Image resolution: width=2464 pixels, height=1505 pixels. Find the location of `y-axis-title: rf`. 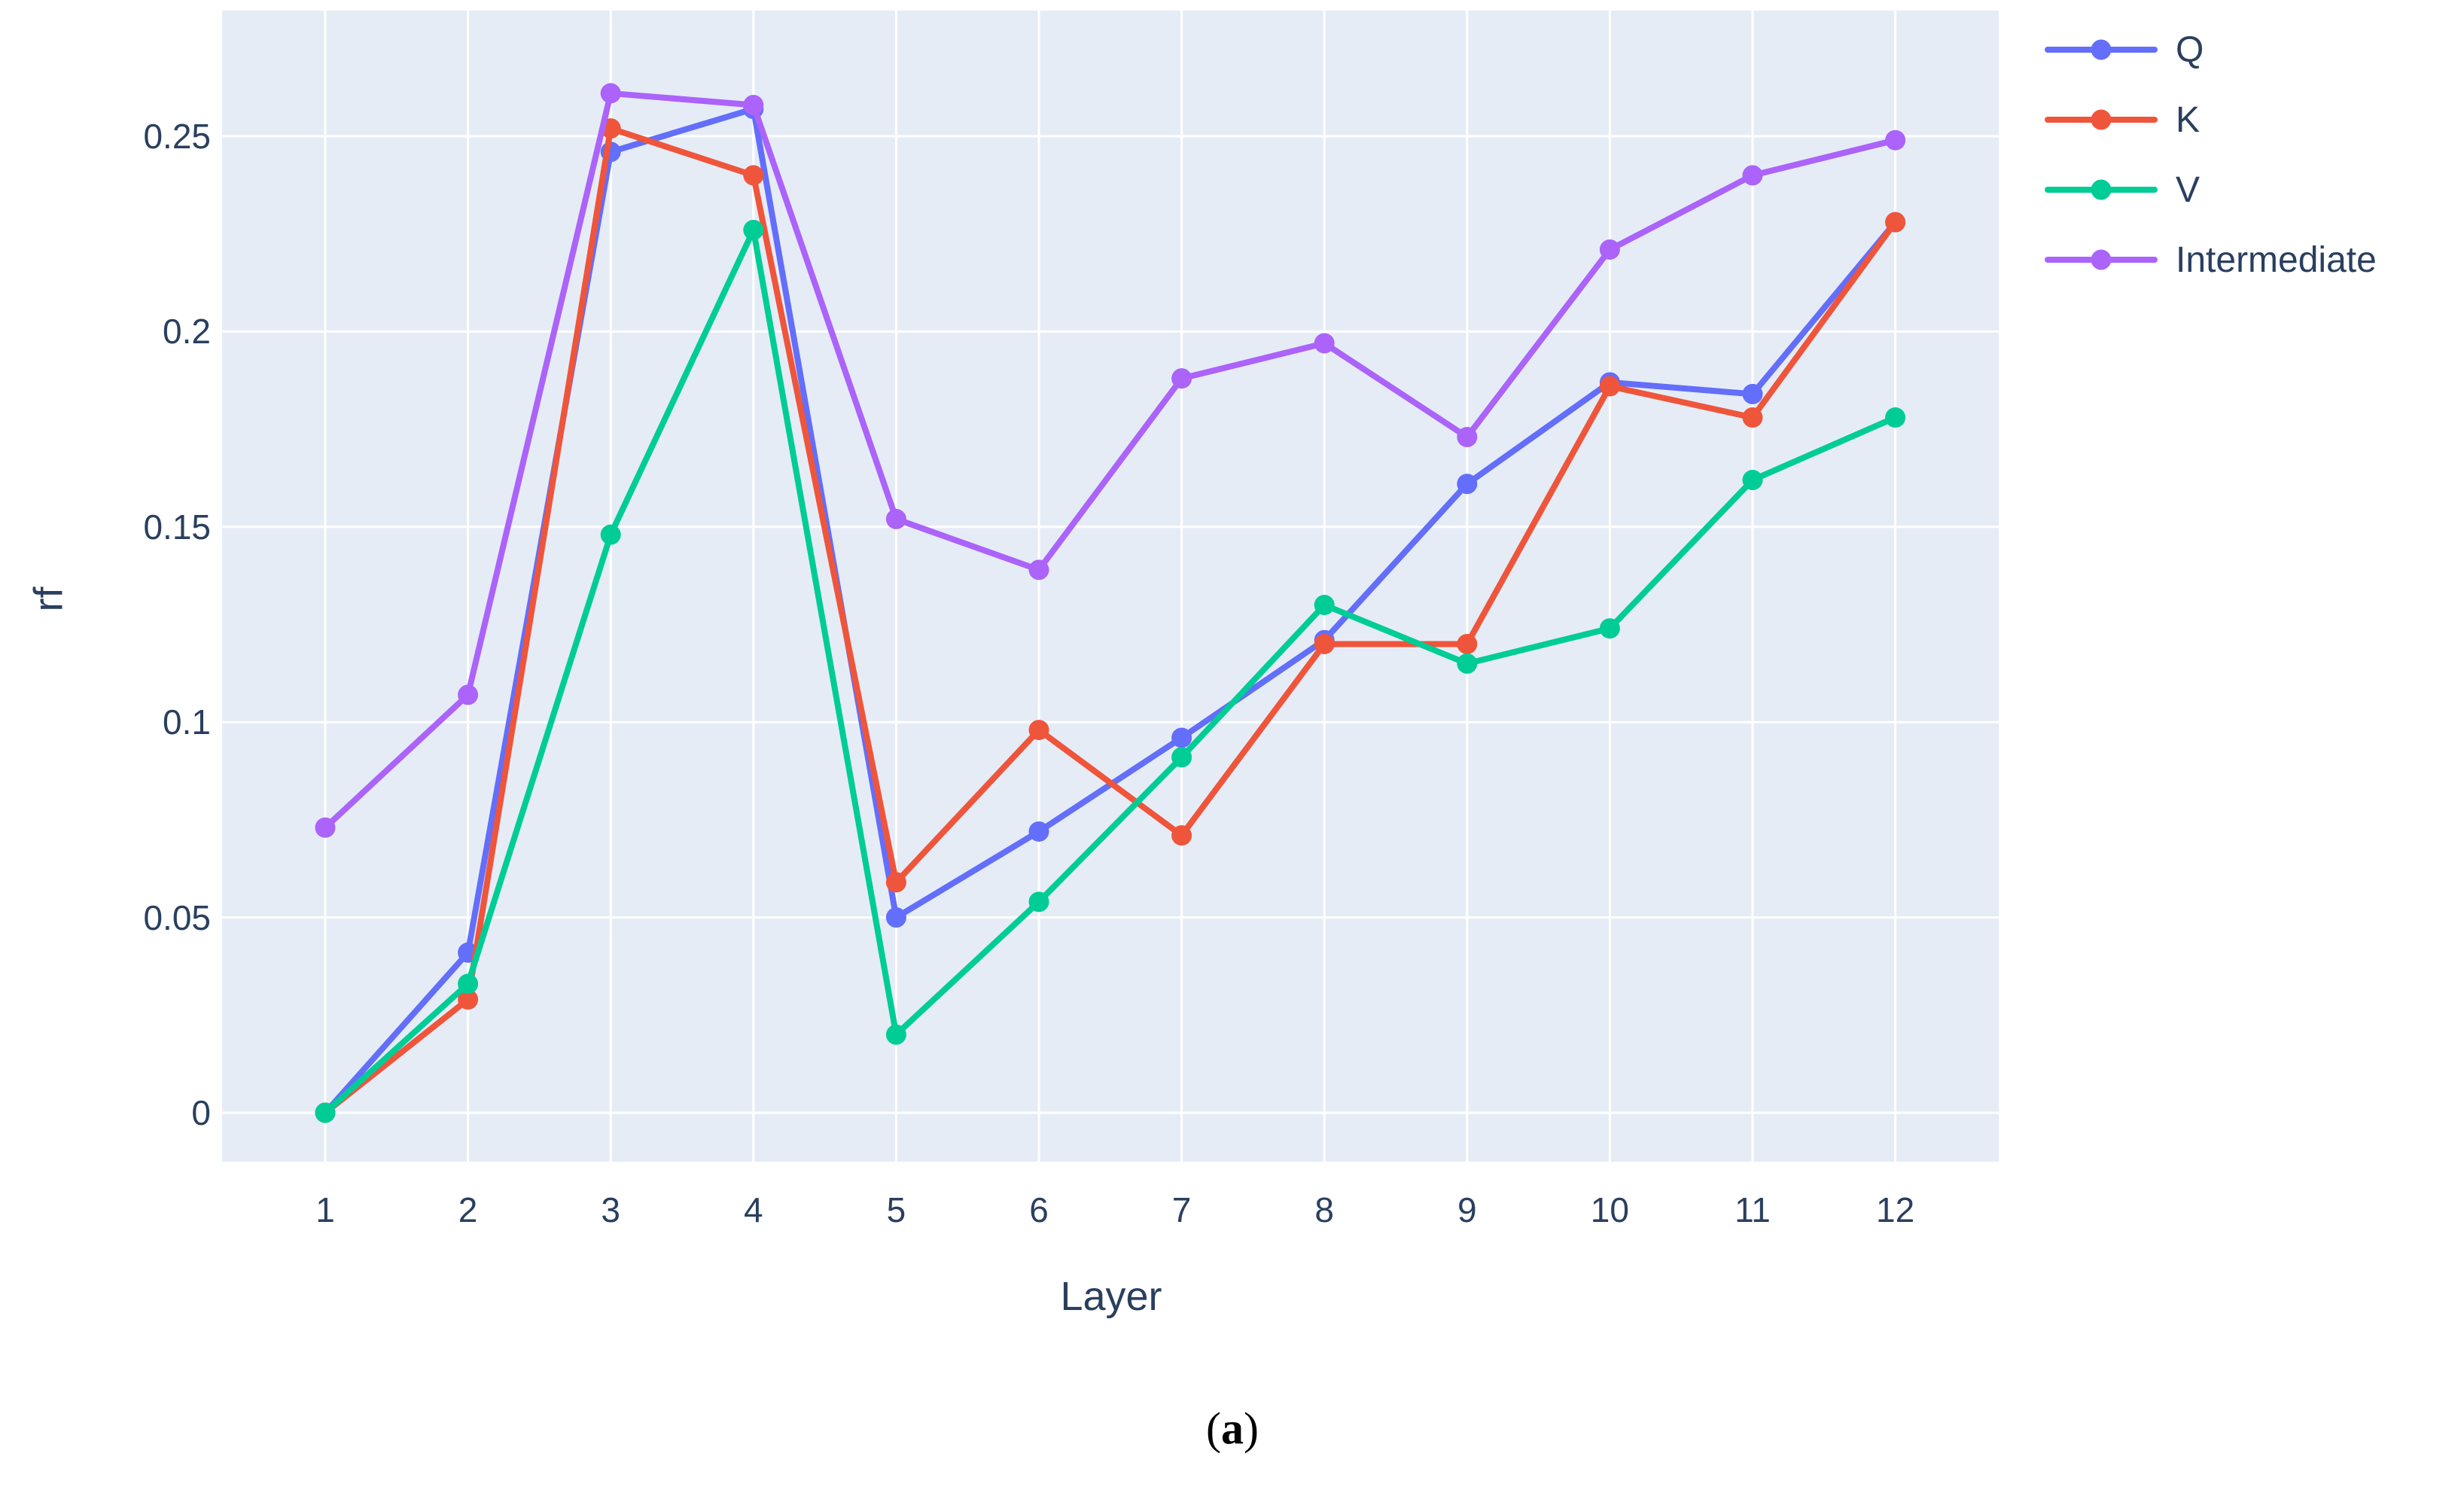

y-axis-title: rf is located at coordinates (49, 599).